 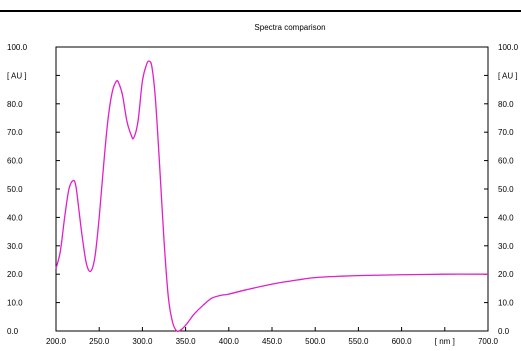 I want to click on y-tick-label-right: 60.0, so click(x=506, y=161).